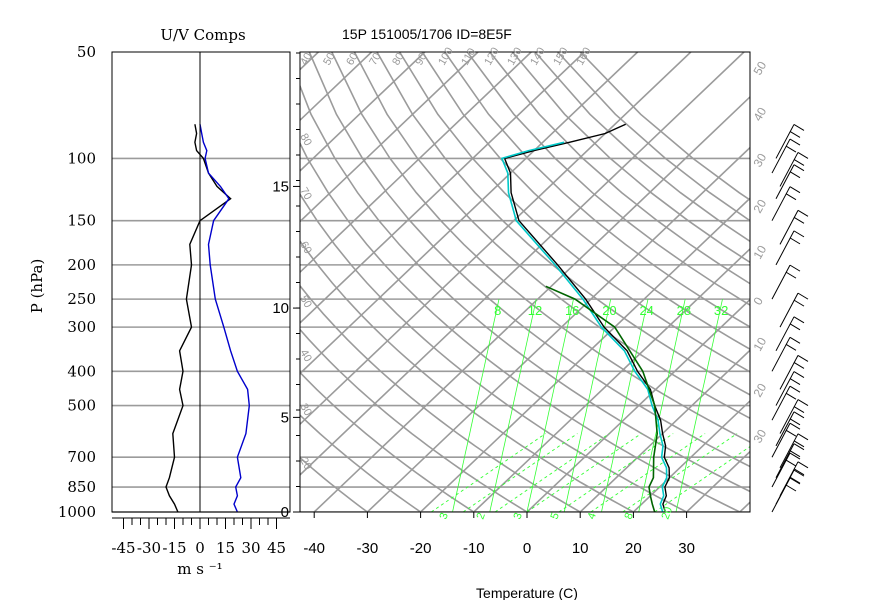 This screenshot has width=887, height=600. I want to click on skewt-left-label-60: 60, so click(305, 248).